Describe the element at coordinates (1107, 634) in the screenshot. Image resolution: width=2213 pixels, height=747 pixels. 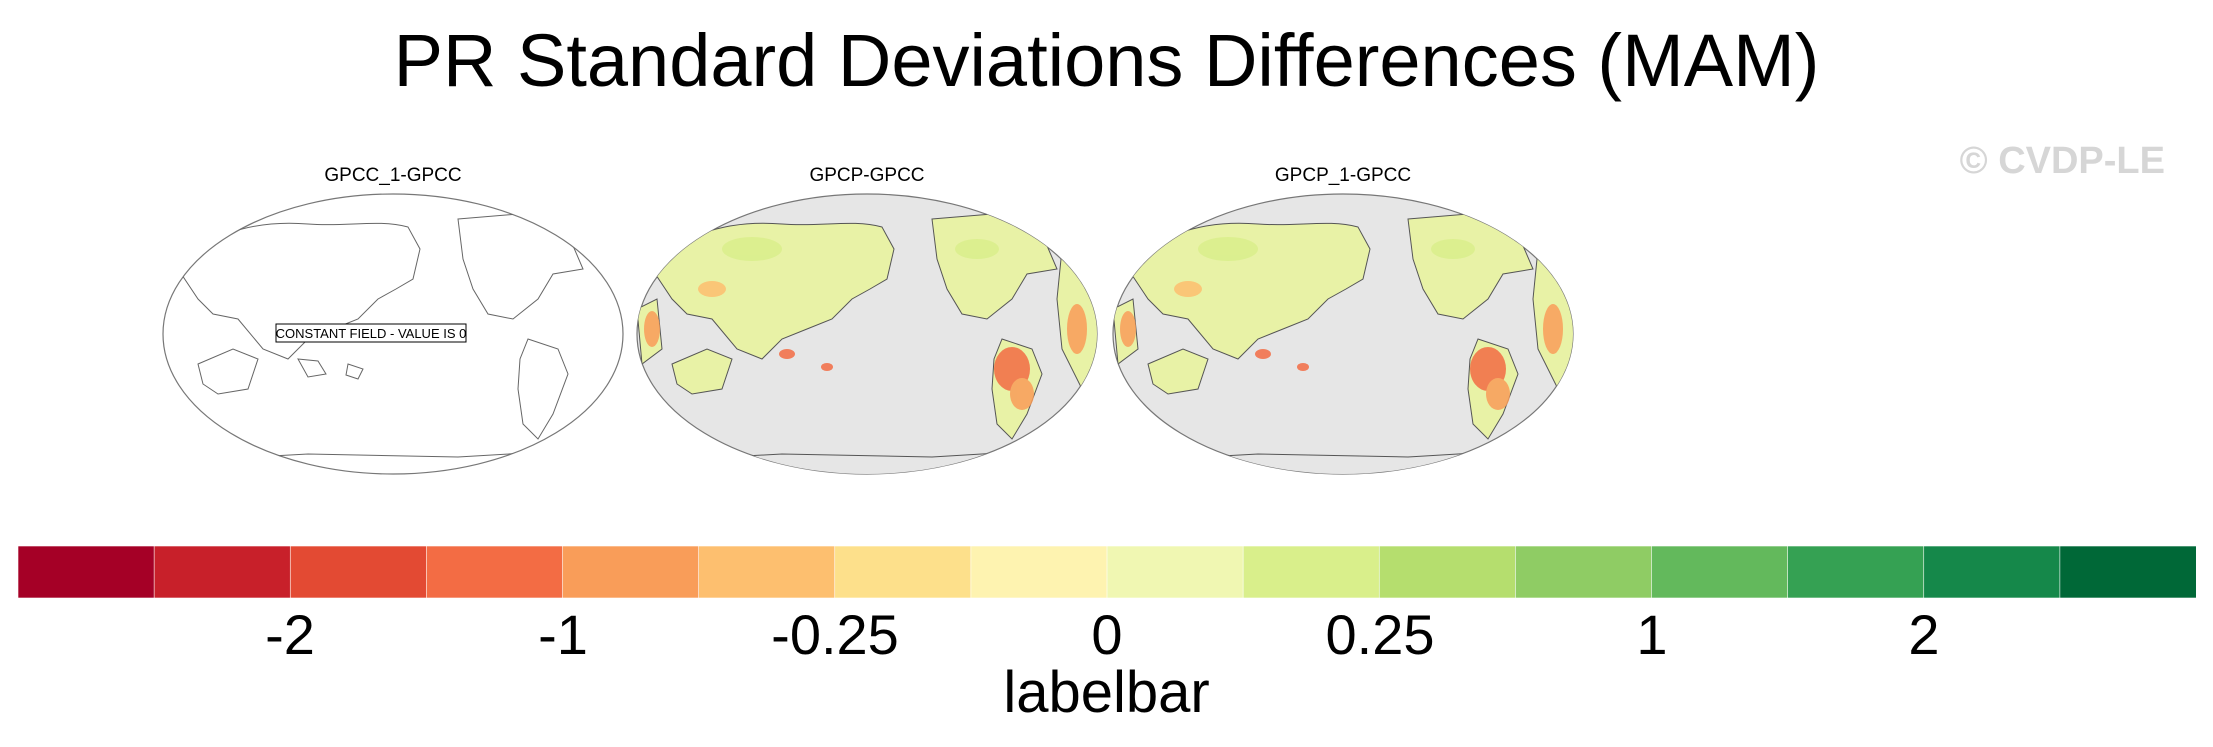
I see `labelbar-tick-label: 0` at that location.